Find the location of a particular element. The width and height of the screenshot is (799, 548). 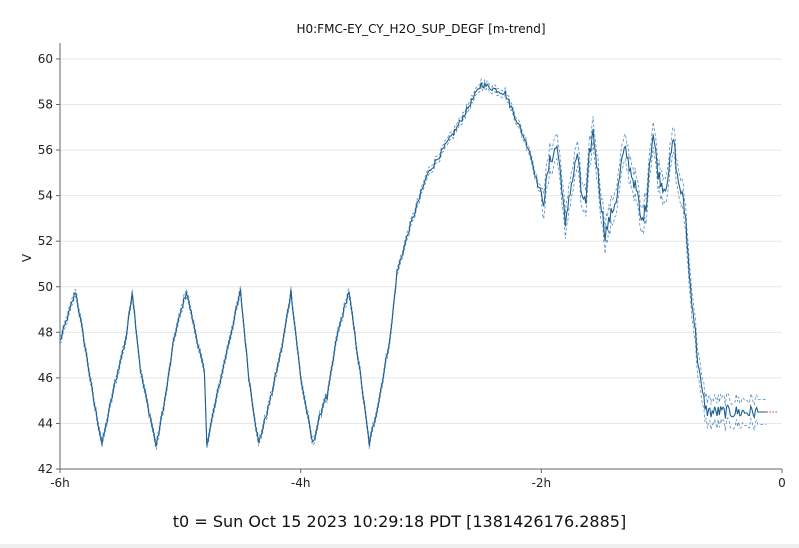

y-tick-label: 48 is located at coordinates (45, 332).